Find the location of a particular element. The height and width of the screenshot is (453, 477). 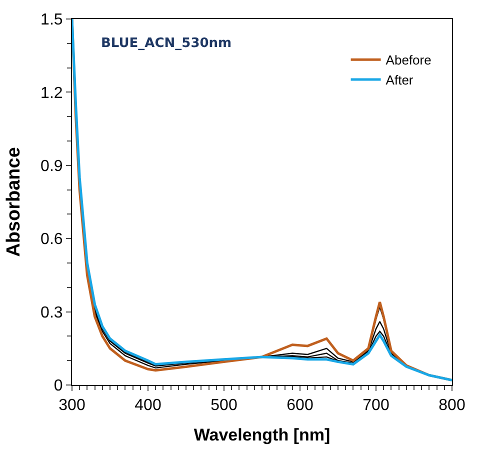

y-tick-label: 1.5 is located at coordinates (51, 20).